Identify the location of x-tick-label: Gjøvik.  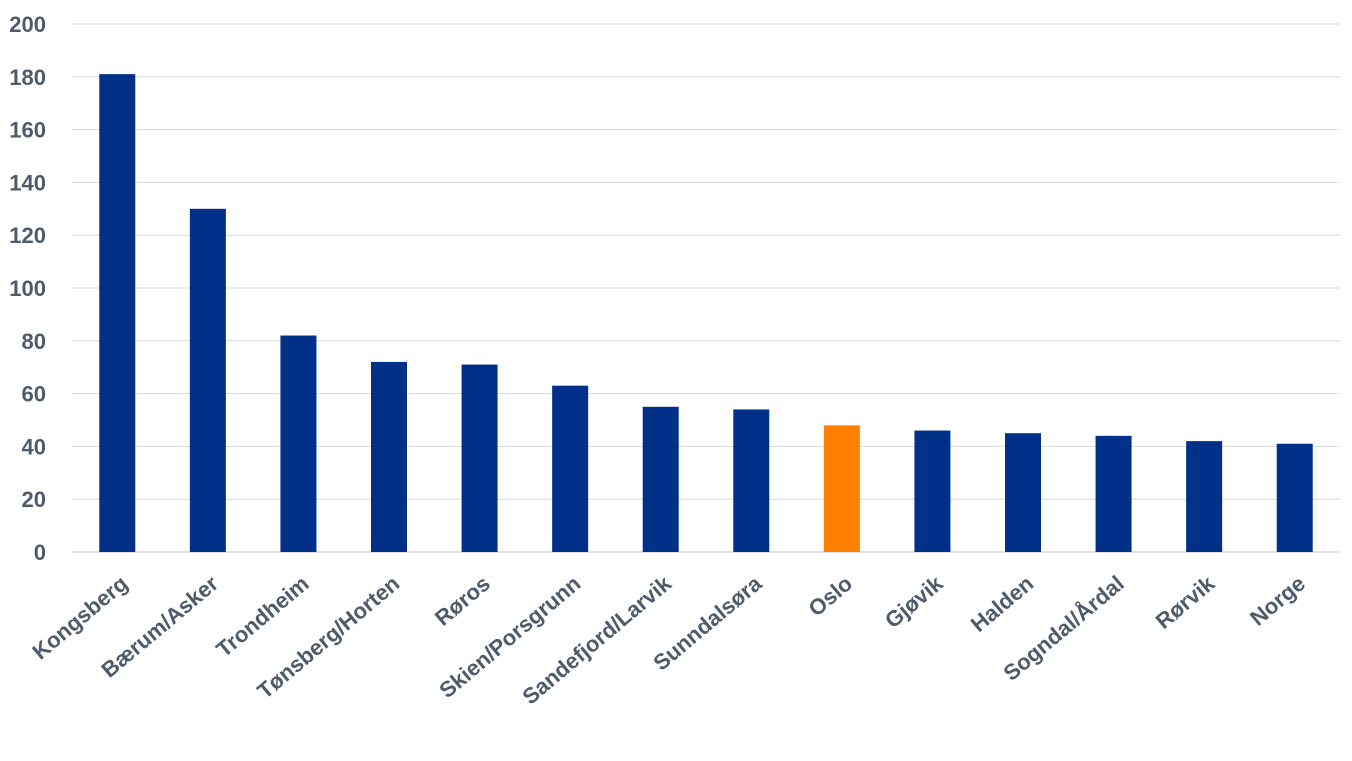
(914, 601).